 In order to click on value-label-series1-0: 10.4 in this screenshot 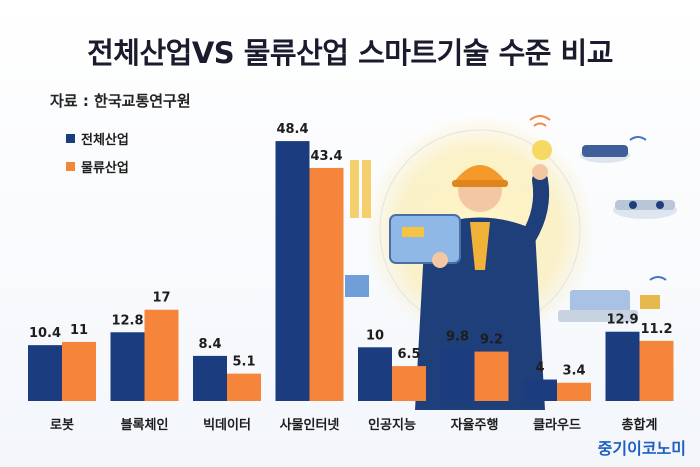, I will do `click(45, 333)`.